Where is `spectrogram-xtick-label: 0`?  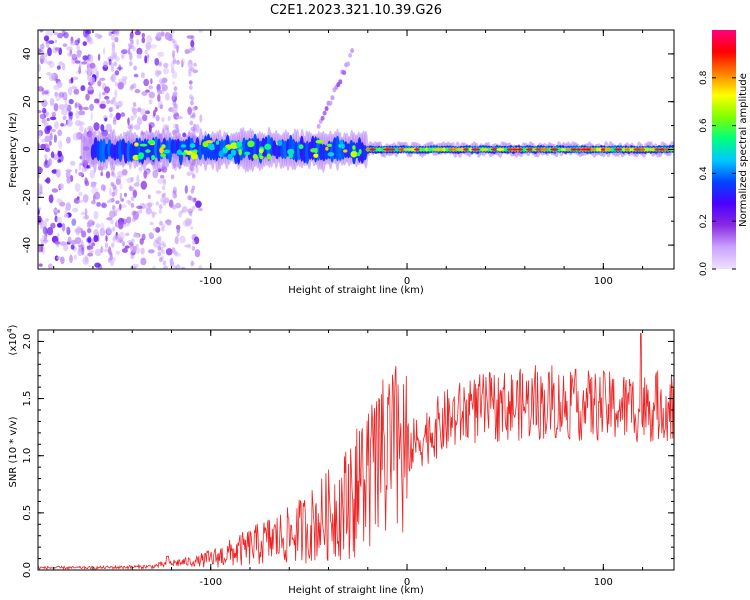
spectrogram-xtick-label: 0 is located at coordinates (407, 281).